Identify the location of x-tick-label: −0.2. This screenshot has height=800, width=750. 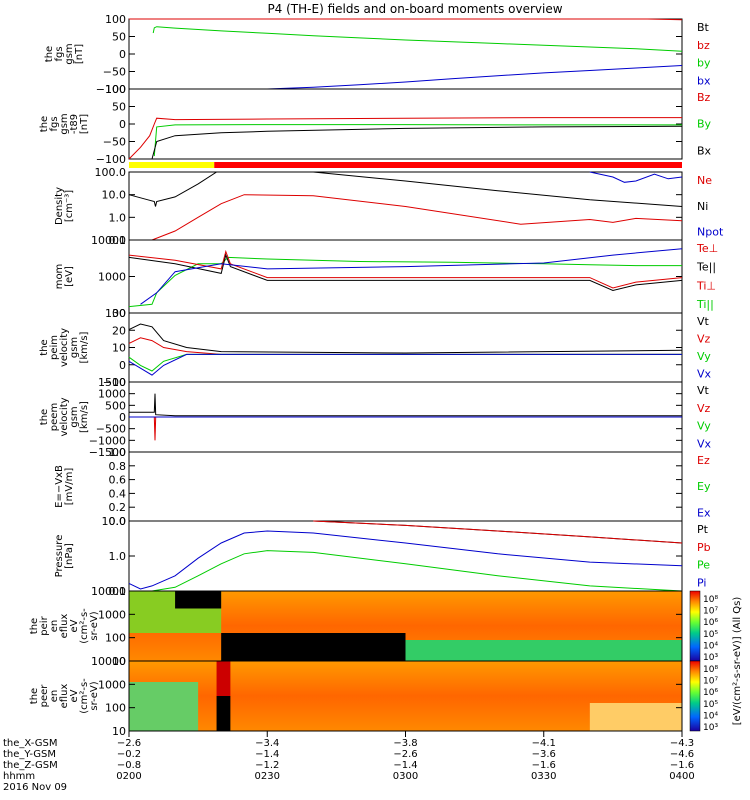
(129, 754).